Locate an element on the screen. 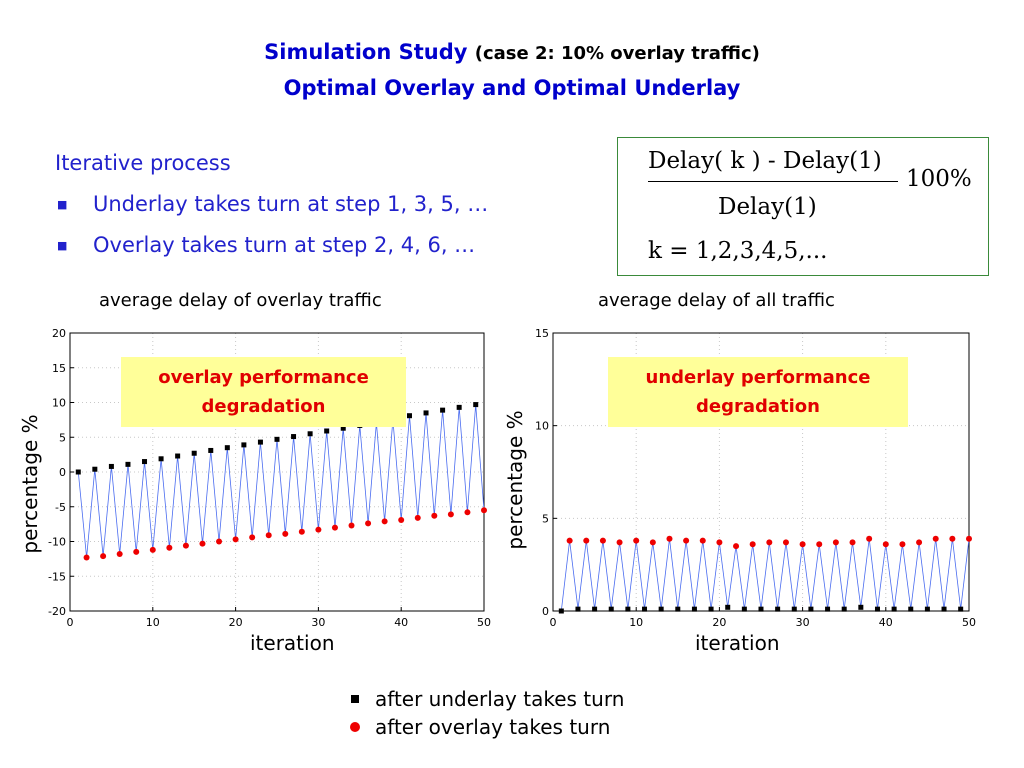 The width and height of the screenshot is (1024, 768). x-tick-label: 10 is located at coordinates (153, 622).